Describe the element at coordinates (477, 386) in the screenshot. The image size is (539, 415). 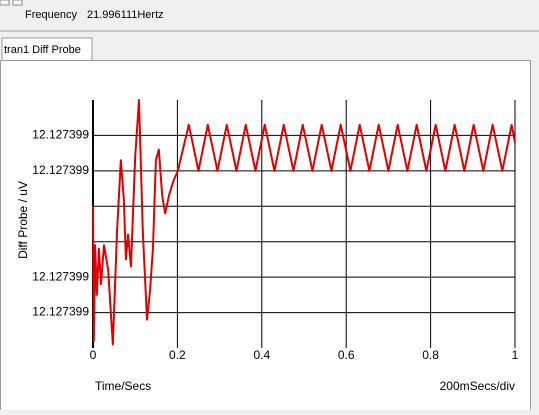
I see `x-scale-label: 200mSecs/div` at that location.